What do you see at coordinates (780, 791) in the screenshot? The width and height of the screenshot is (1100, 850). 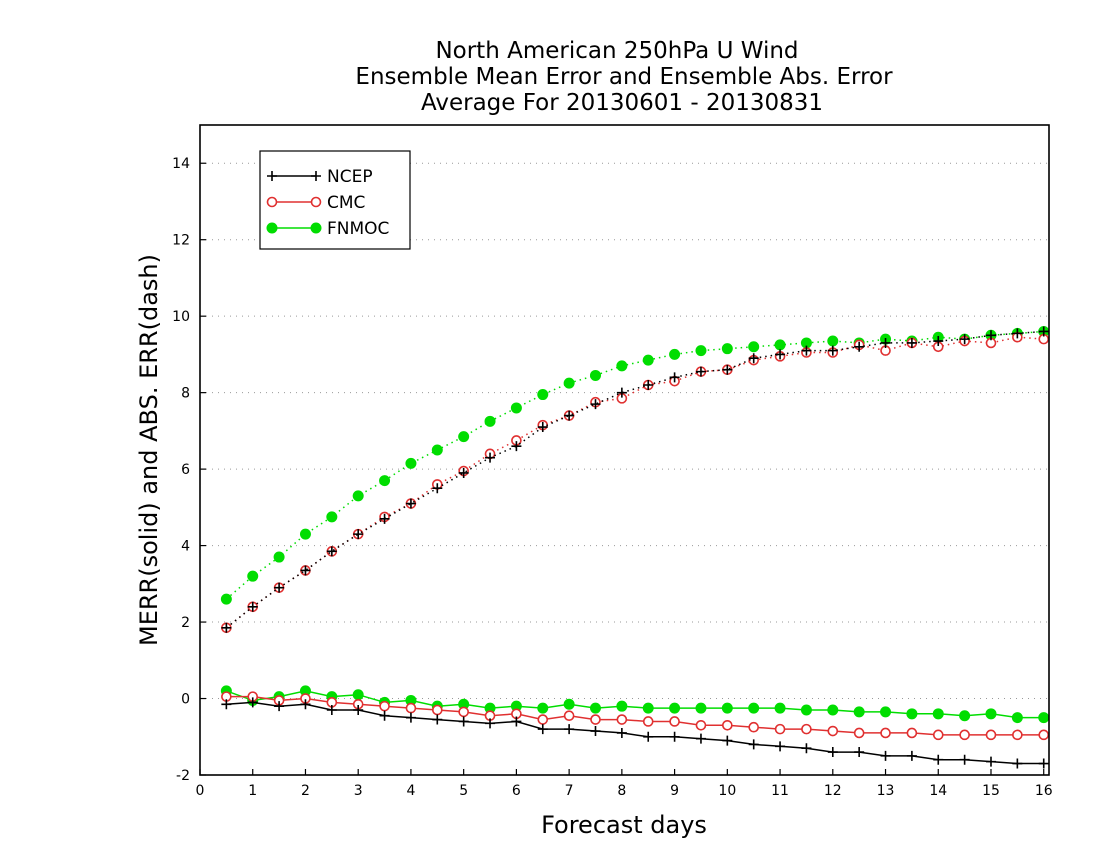 I see `x-tick-label: 11` at bounding box center [780, 791].